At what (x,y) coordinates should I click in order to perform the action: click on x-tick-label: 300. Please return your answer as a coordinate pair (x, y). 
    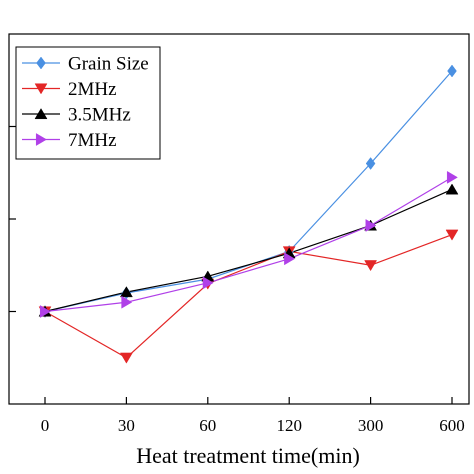
    Looking at the image, I should click on (371, 425).